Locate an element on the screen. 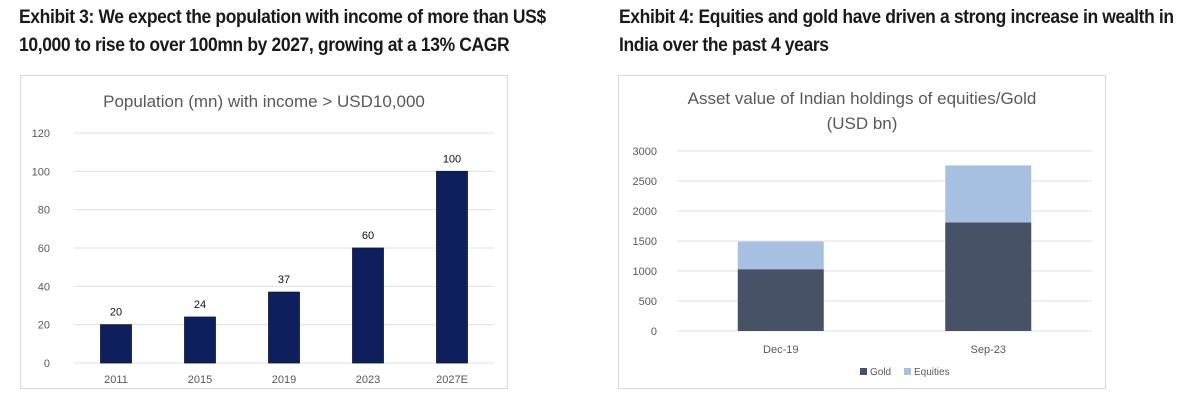 The width and height of the screenshot is (1200, 403). y-tick-label: 100 is located at coordinates (41, 172).